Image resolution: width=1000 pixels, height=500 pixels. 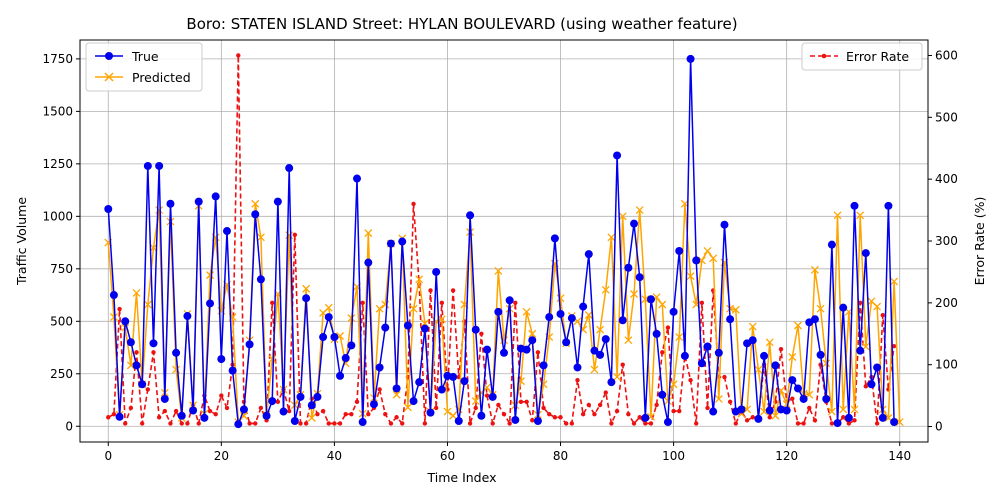 What do you see at coordinates (979, 241) in the screenshot?
I see `y-right-axis-label: Error Rate (%)` at bounding box center [979, 241].